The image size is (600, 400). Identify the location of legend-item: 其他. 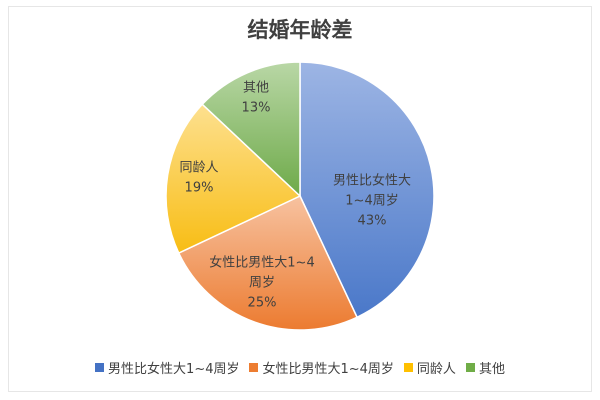
(485, 367).